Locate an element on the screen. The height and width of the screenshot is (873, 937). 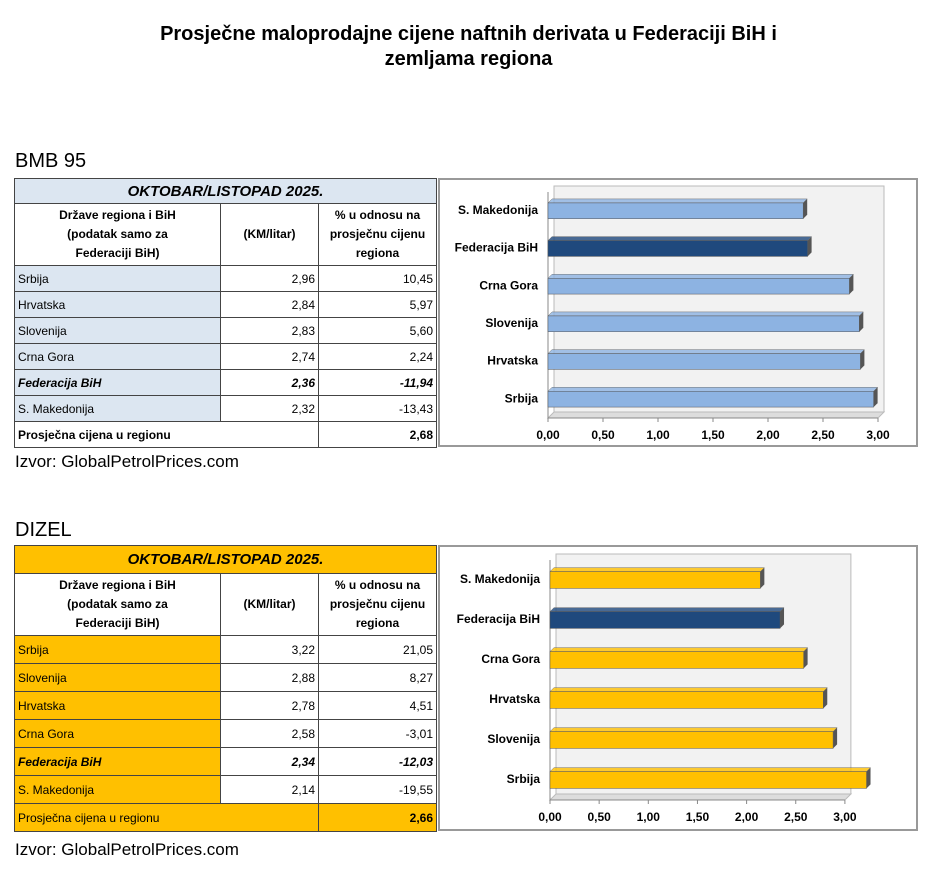
data-row: Crna Gora 2,74 2,24 is located at coordinates (226, 356).